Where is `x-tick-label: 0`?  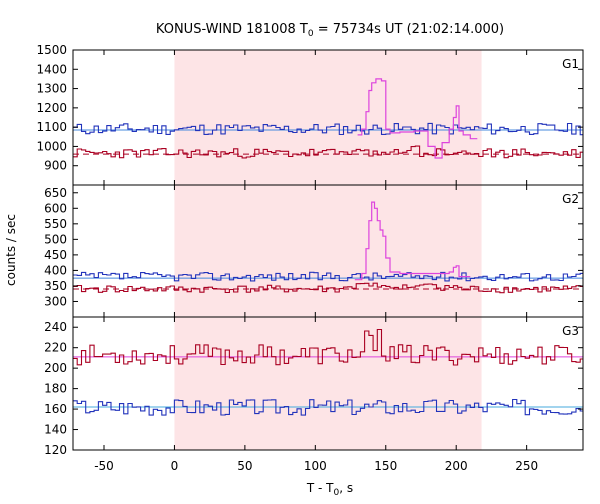 x-tick-label: 0 is located at coordinates (175, 466).